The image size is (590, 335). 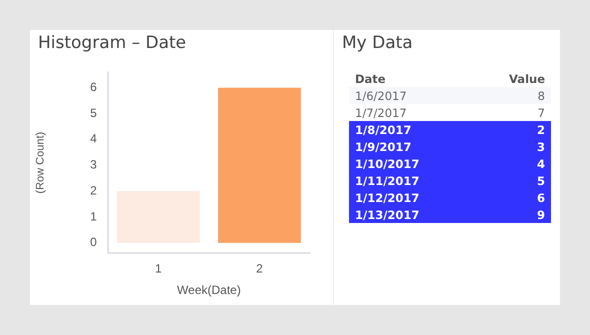 I want to click on text: Value, so click(x=527, y=78).